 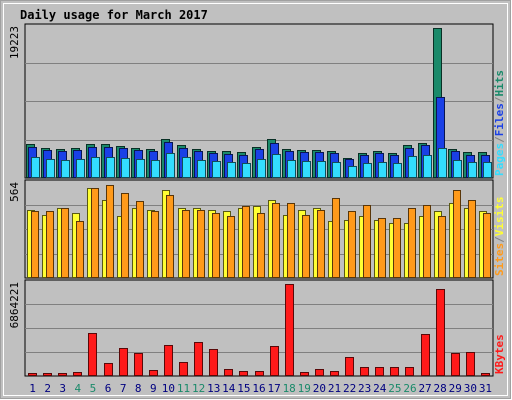 What do you see at coordinates (114, 15) in the screenshot?
I see `chart-title: Daily usage for March 2017` at bounding box center [114, 15].